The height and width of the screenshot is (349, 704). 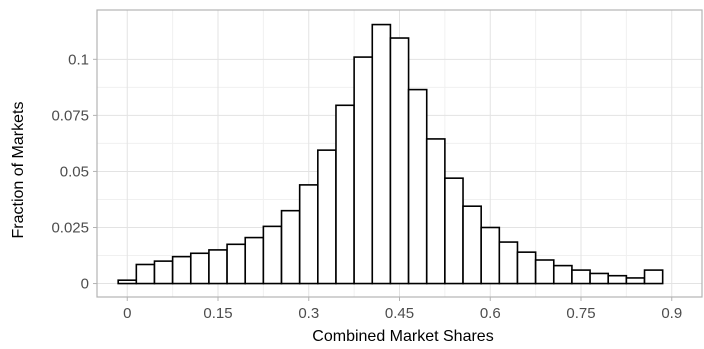 I want to click on y-axis-tick-labels: 0 0.025 0.05 0.075 0.1, so click(x=70, y=171).